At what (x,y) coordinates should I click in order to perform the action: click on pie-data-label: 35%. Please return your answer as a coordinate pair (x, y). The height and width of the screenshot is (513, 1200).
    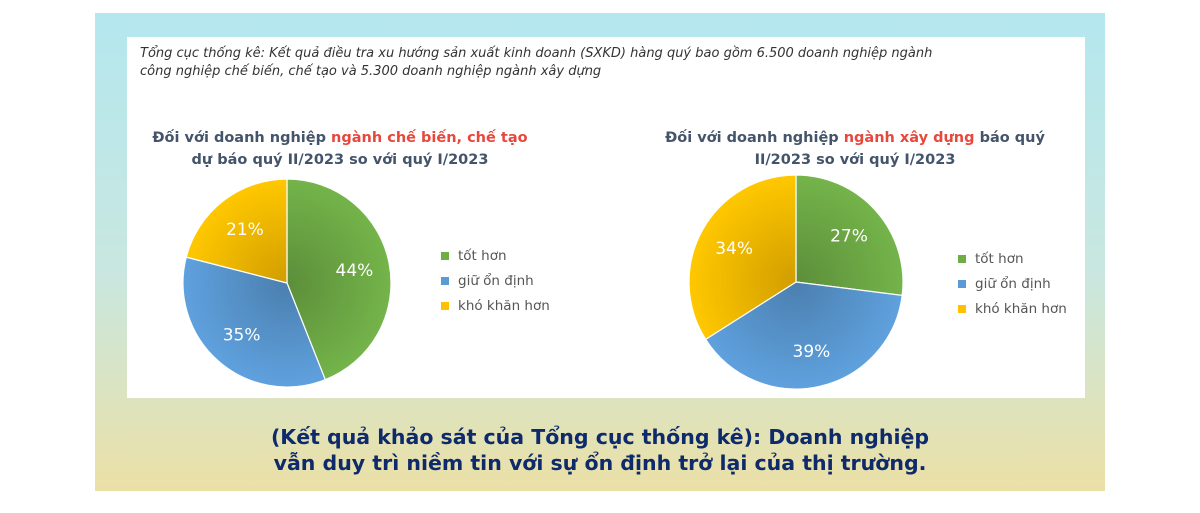
    Looking at the image, I should click on (242, 336).